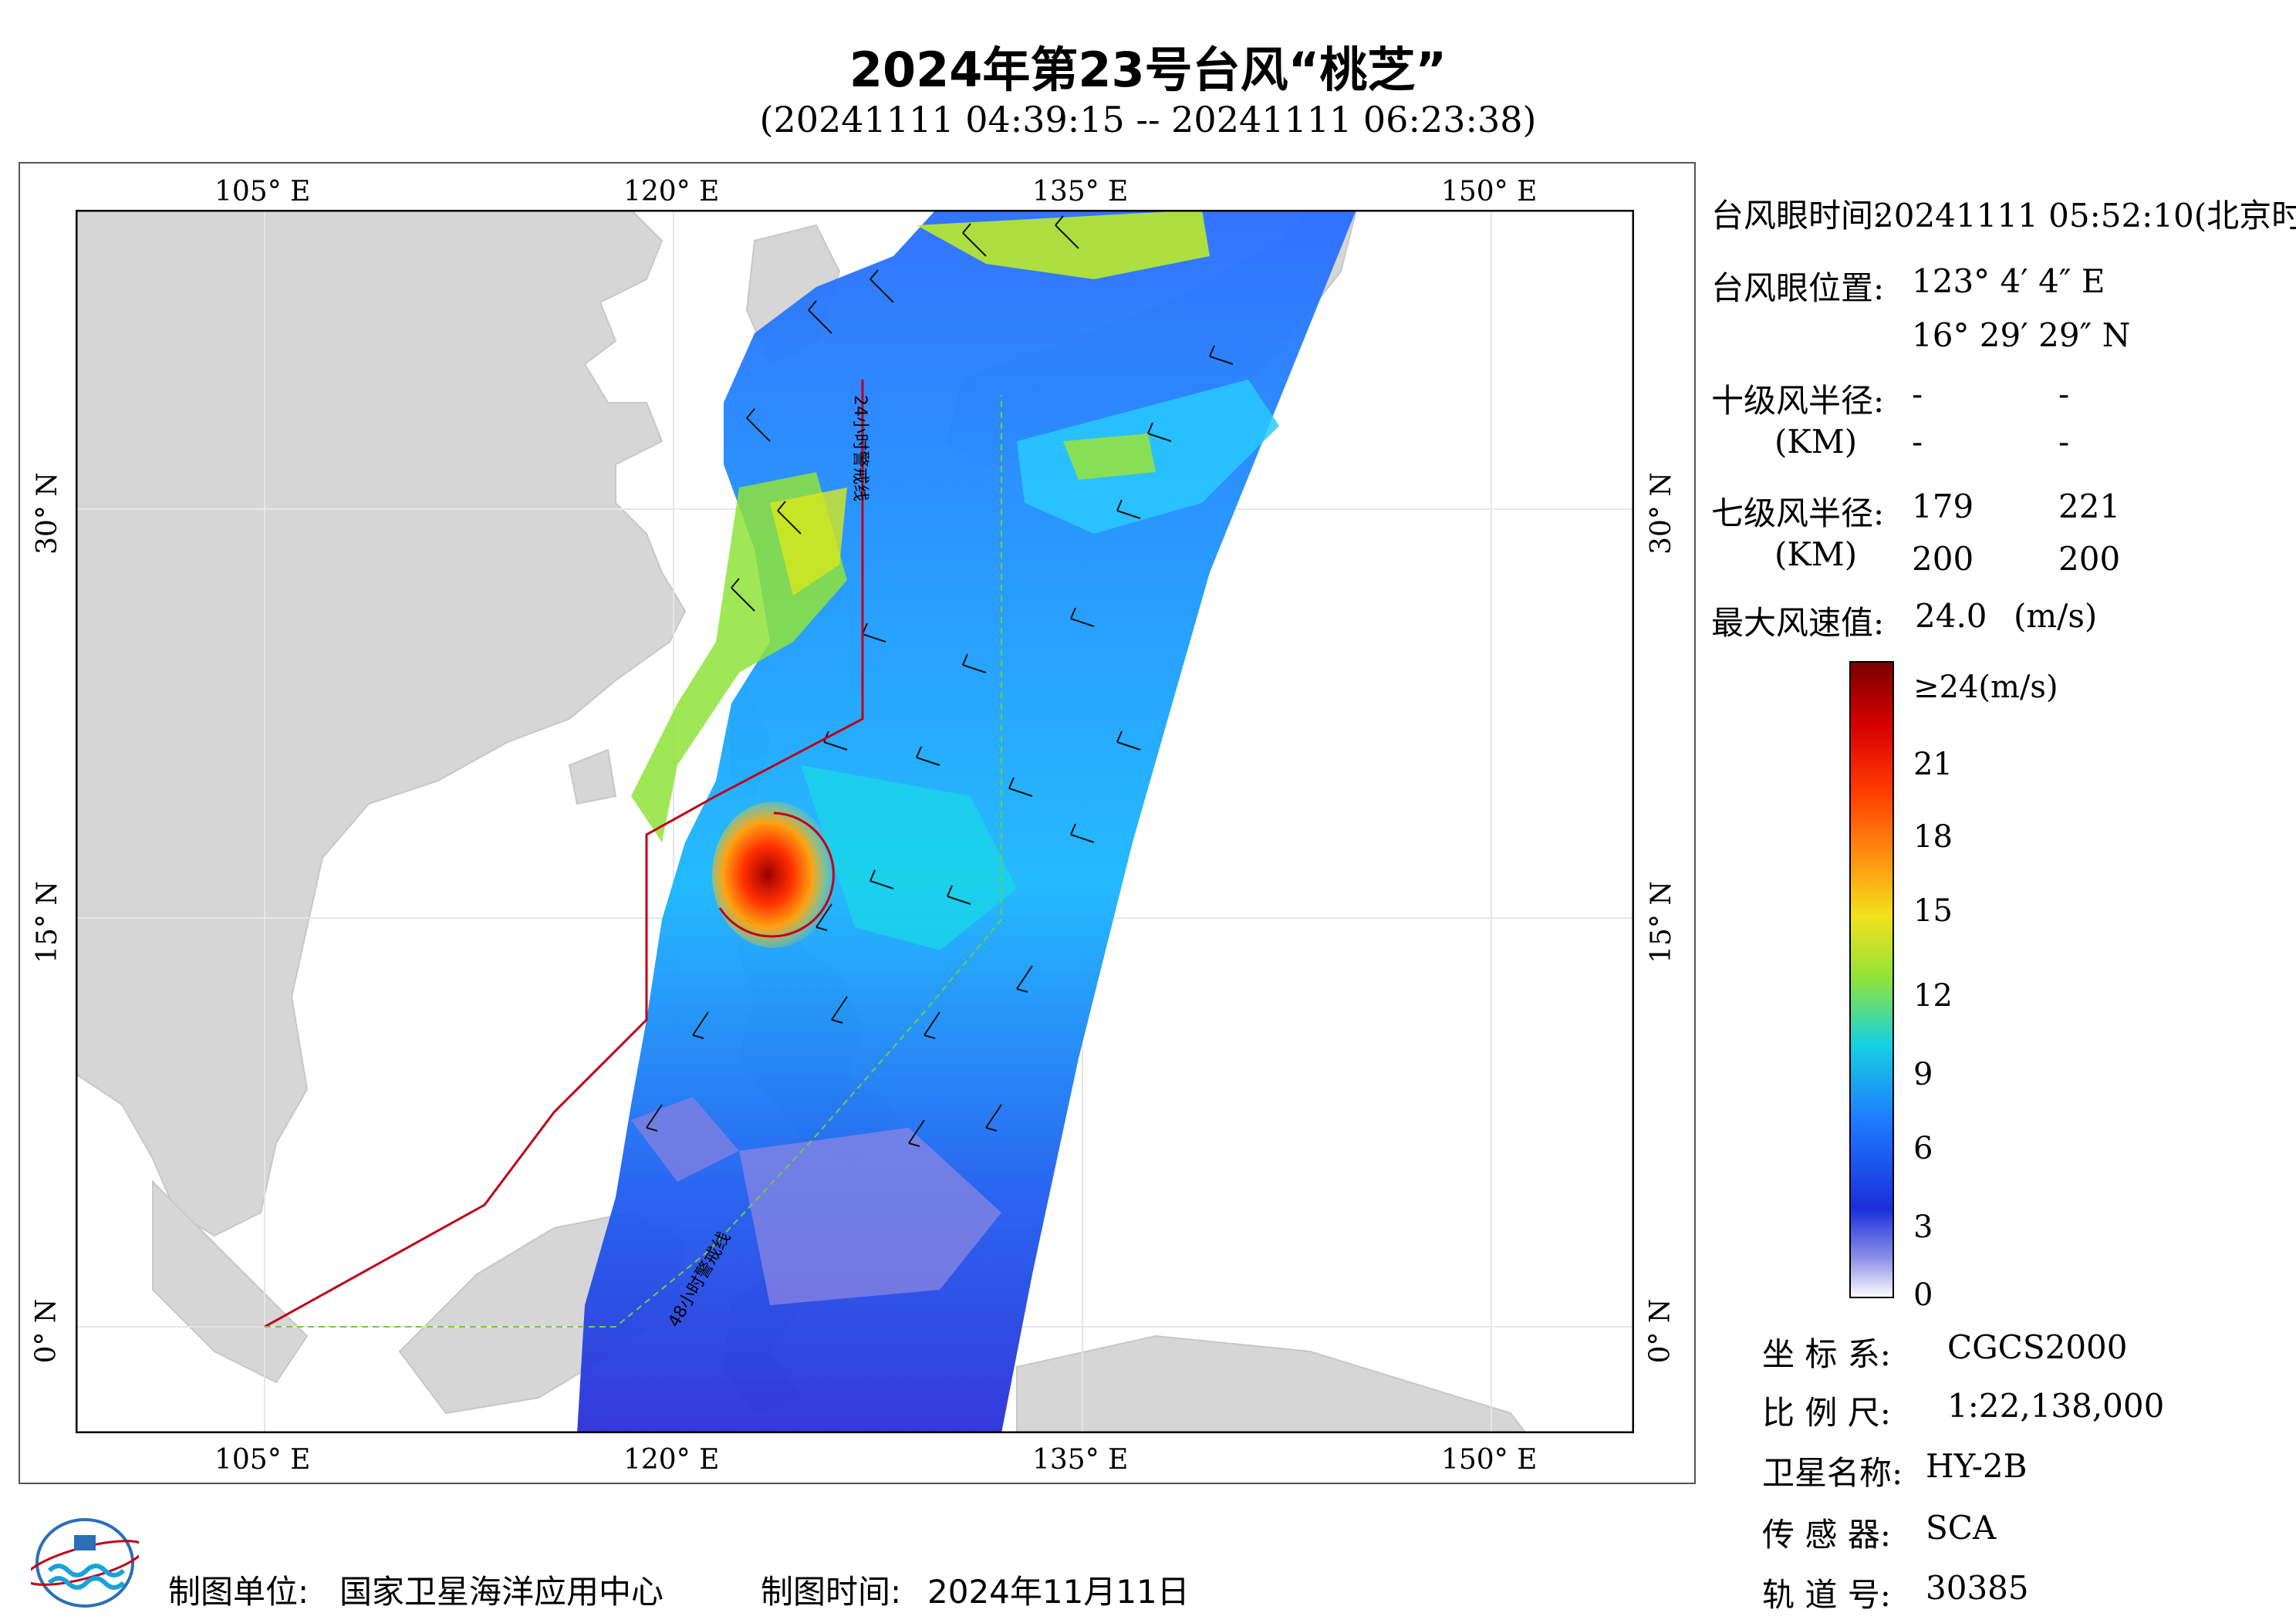 Image resolution: width=2296 pixels, height=1623 pixels. Describe the element at coordinates (85, 1563) in the screenshot. I see `nsoas-logo-icon` at that location.